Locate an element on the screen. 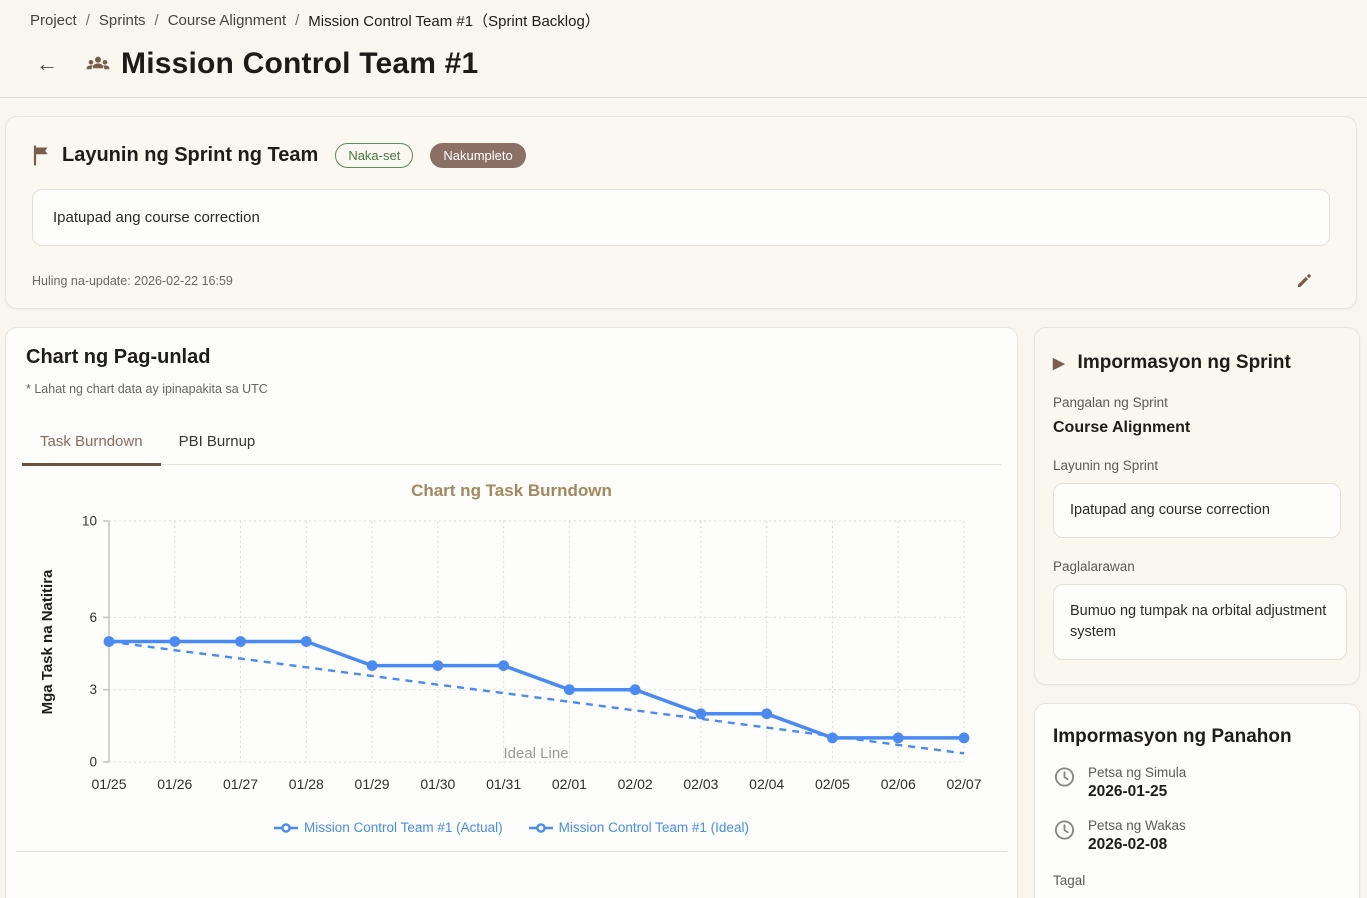 The image size is (1367, 898). tab-task-burndown: Task Burndown is located at coordinates (91, 444).